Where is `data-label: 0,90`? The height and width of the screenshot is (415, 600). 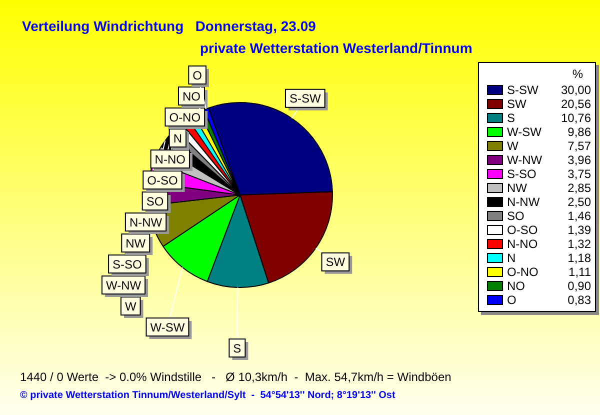 data-label: 0,90 is located at coordinates (578, 286).